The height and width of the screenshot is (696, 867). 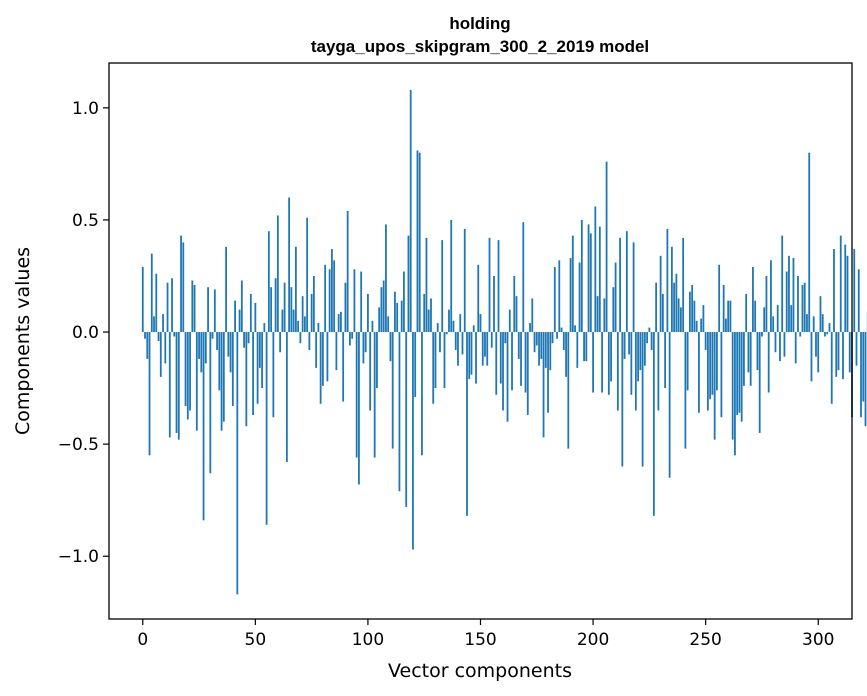 What do you see at coordinates (78, 445) in the screenshot?
I see `y-tick-label: −0.5` at bounding box center [78, 445].